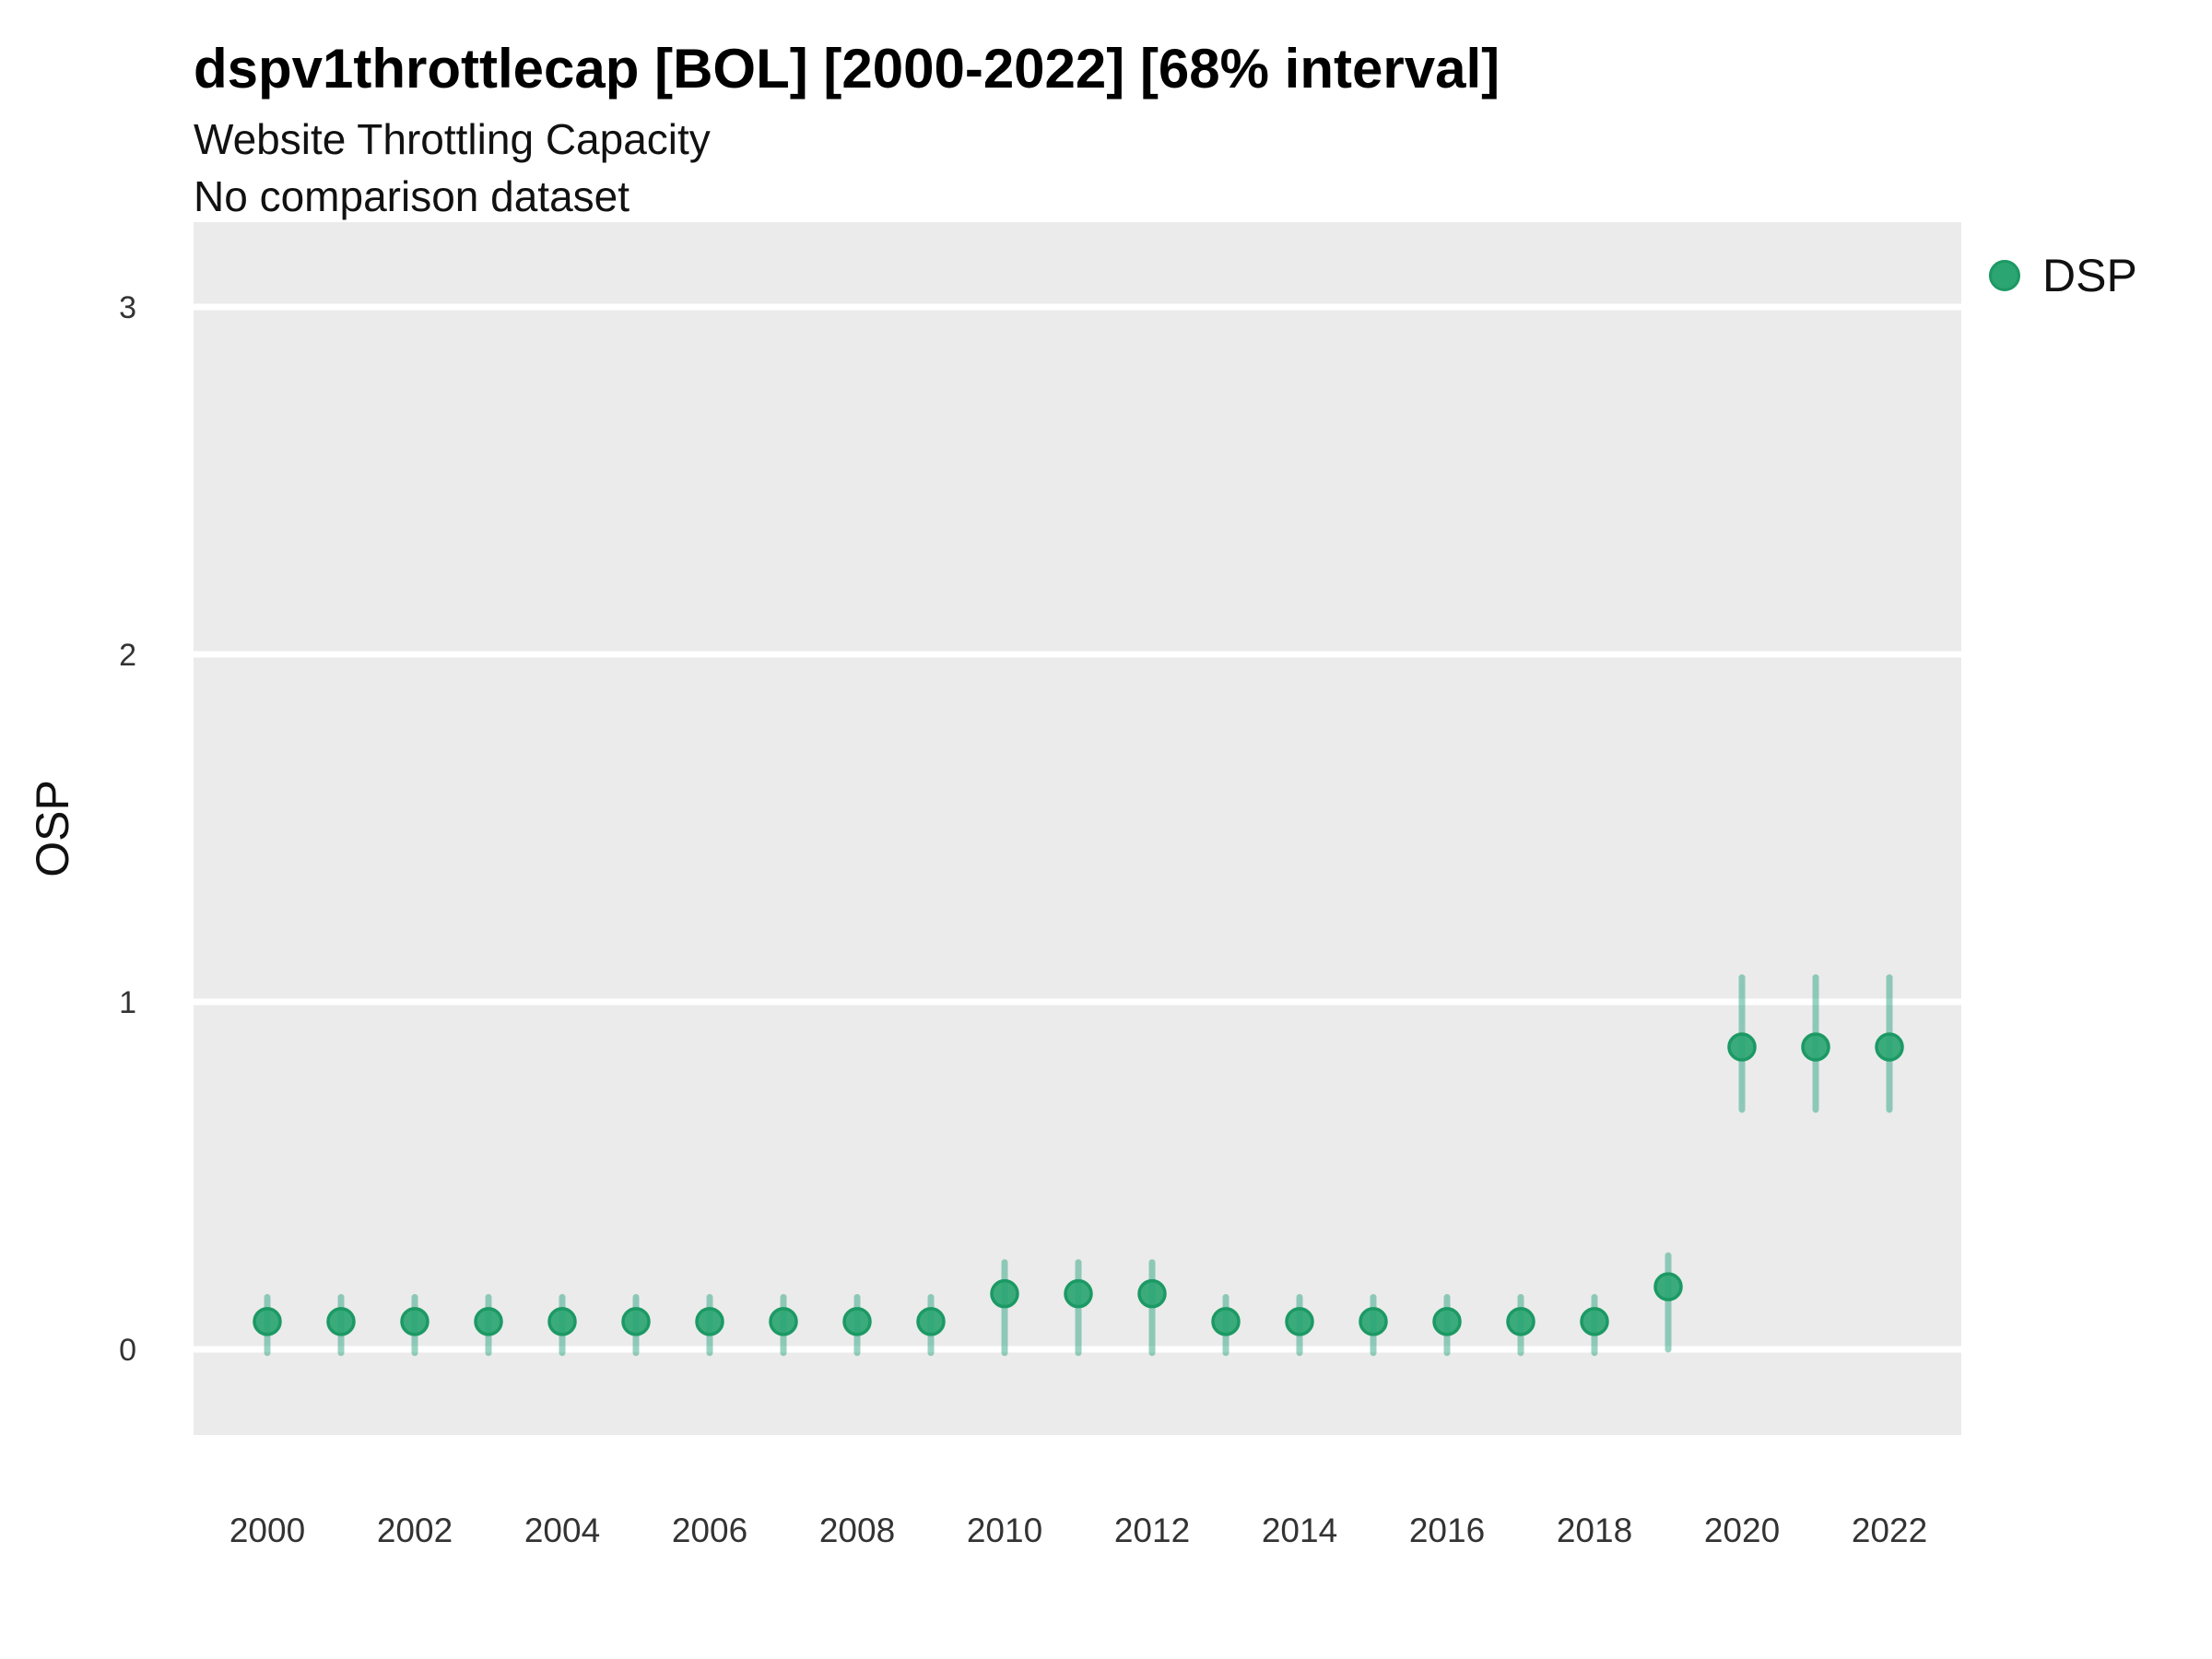  What do you see at coordinates (2004, 275) in the screenshot?
I see `legend-dot-icon` at bounding box center [2004, 275].